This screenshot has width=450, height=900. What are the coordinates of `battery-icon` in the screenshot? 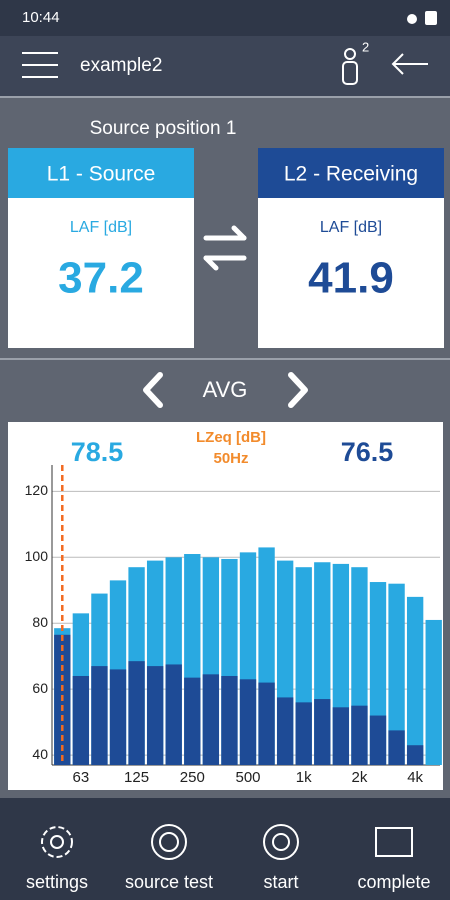 It's located at (431, 18).